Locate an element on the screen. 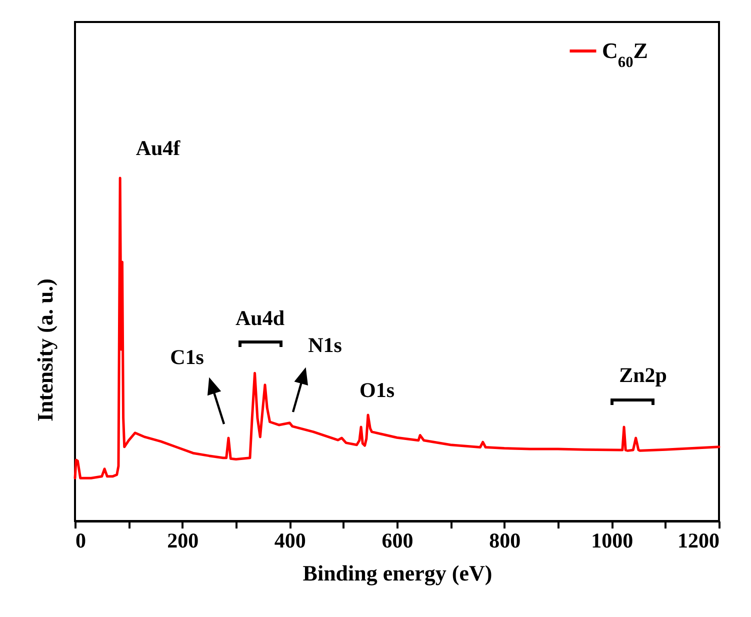 The width and height of the screenshot is (751, 617). legend-label: C$_{60}$Z is located at coordinates (625, 54).